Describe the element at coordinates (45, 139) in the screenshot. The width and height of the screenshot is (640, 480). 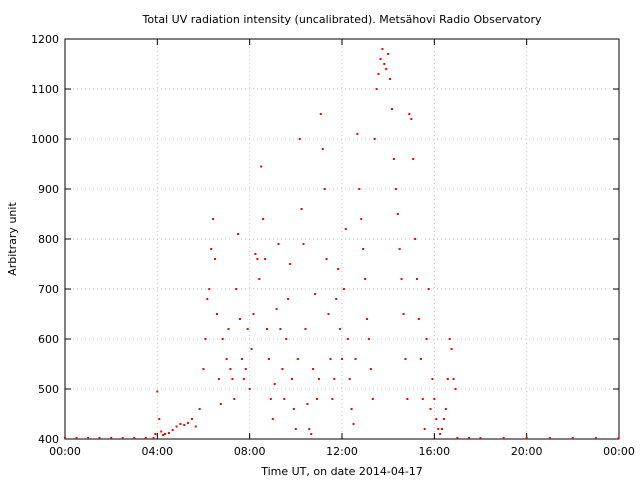
I see `y-tick-label: 1000` at that location.